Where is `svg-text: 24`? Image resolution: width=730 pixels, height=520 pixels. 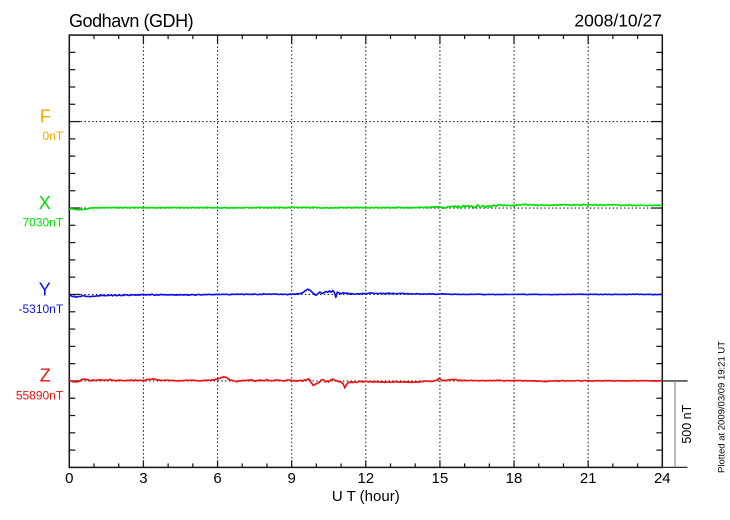
svg-text: 24 is located at coordinates (662, 478).